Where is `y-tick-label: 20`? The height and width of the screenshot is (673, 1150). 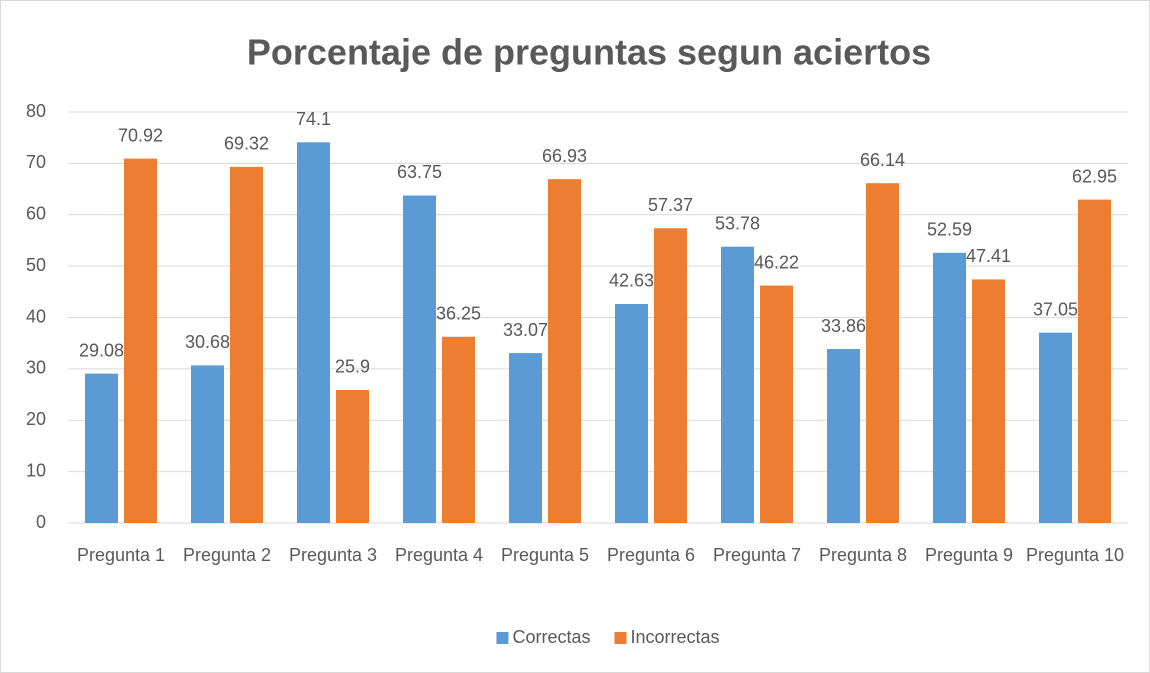 y-tick-label: 20 is located at coordinates (36, 419).